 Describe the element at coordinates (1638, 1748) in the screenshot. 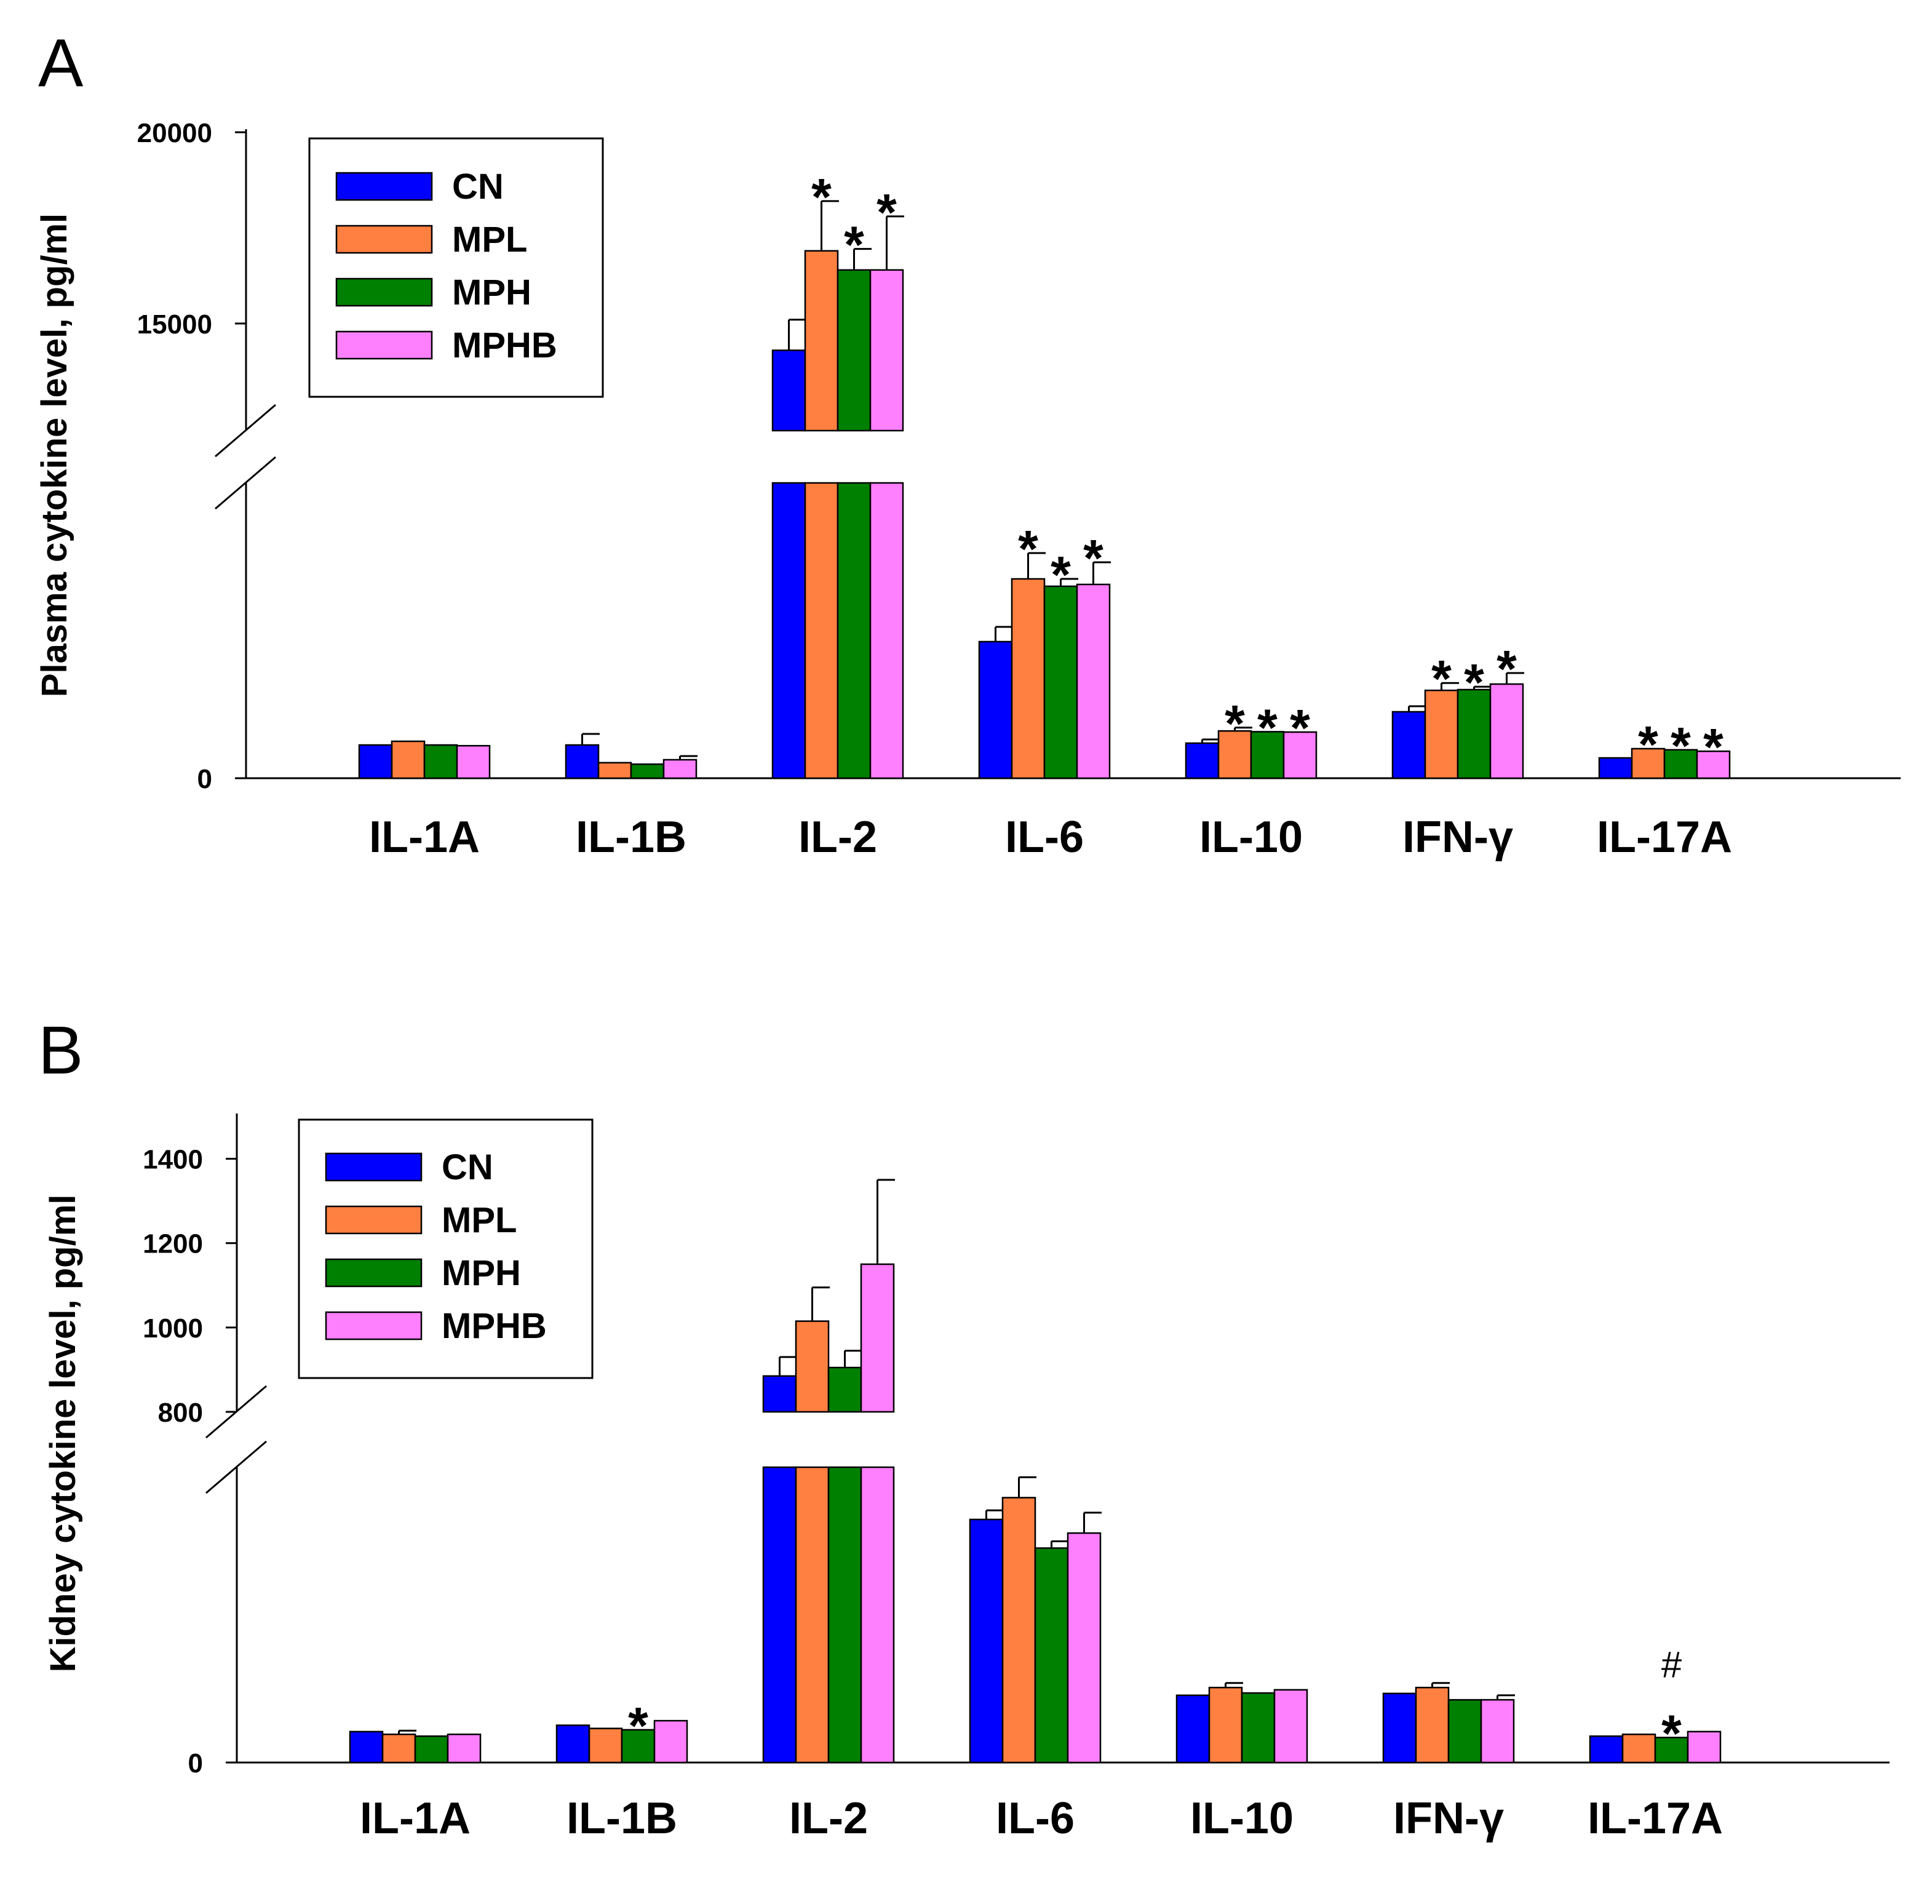

I see `panel-b-bar-il-17a-mpl` at that location.